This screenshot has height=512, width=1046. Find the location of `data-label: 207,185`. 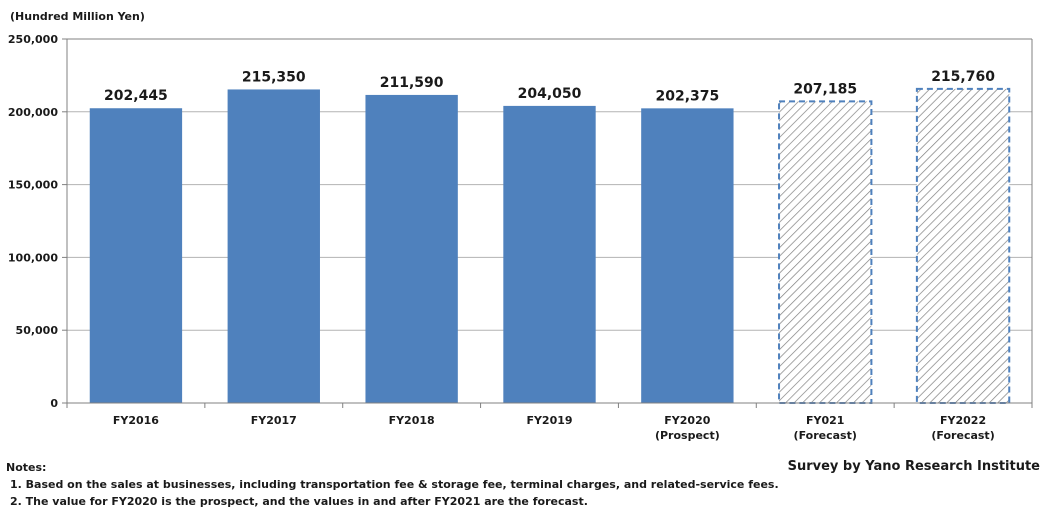

data-label: 207,185 is located at coordinates (825, 89).